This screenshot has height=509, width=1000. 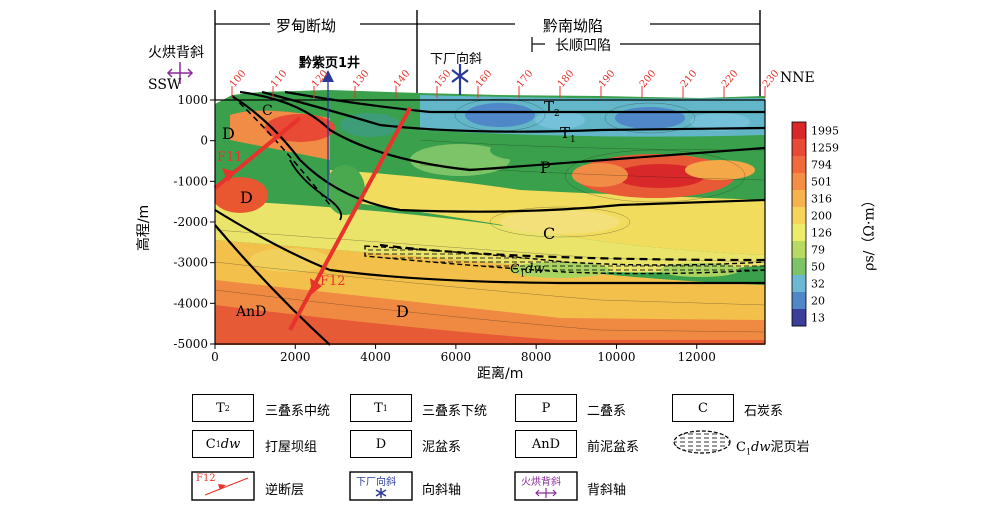 I want to click on colorbar-title: ρs/（Ω·m）, so click(x=869, y=232).